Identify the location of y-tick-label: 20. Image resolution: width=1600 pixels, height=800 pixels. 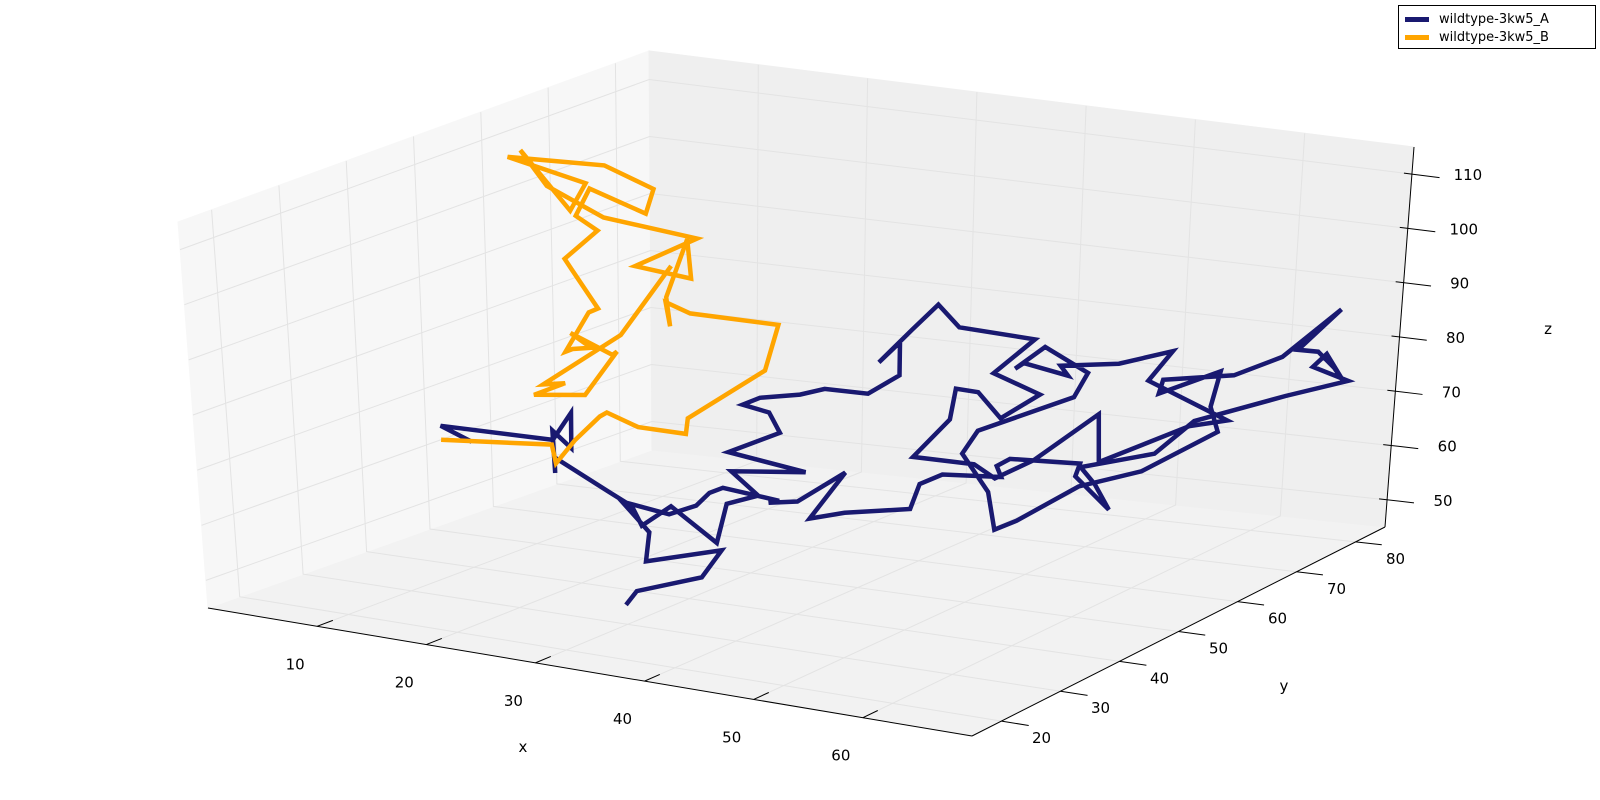
(1041, 738).